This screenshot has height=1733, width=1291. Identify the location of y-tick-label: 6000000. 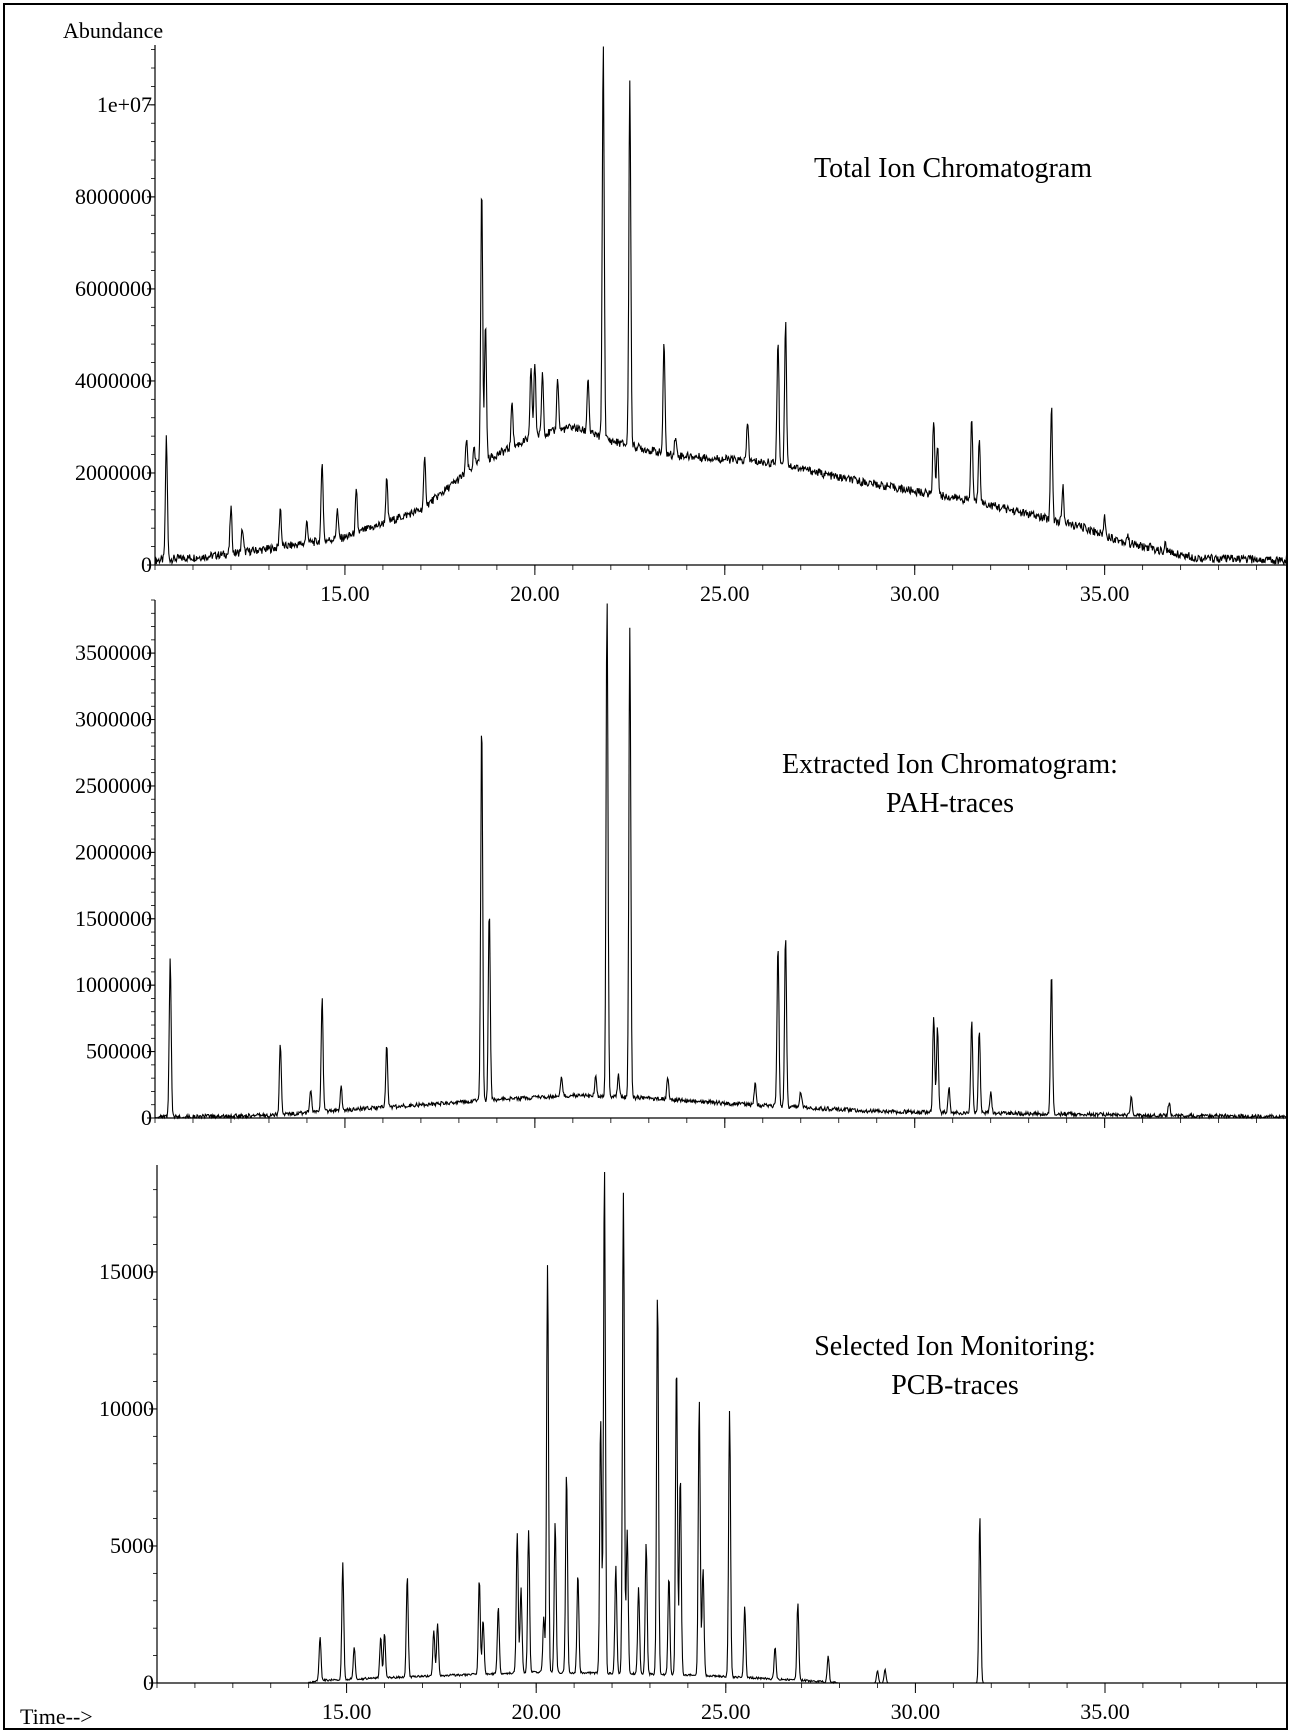
(113, 288).